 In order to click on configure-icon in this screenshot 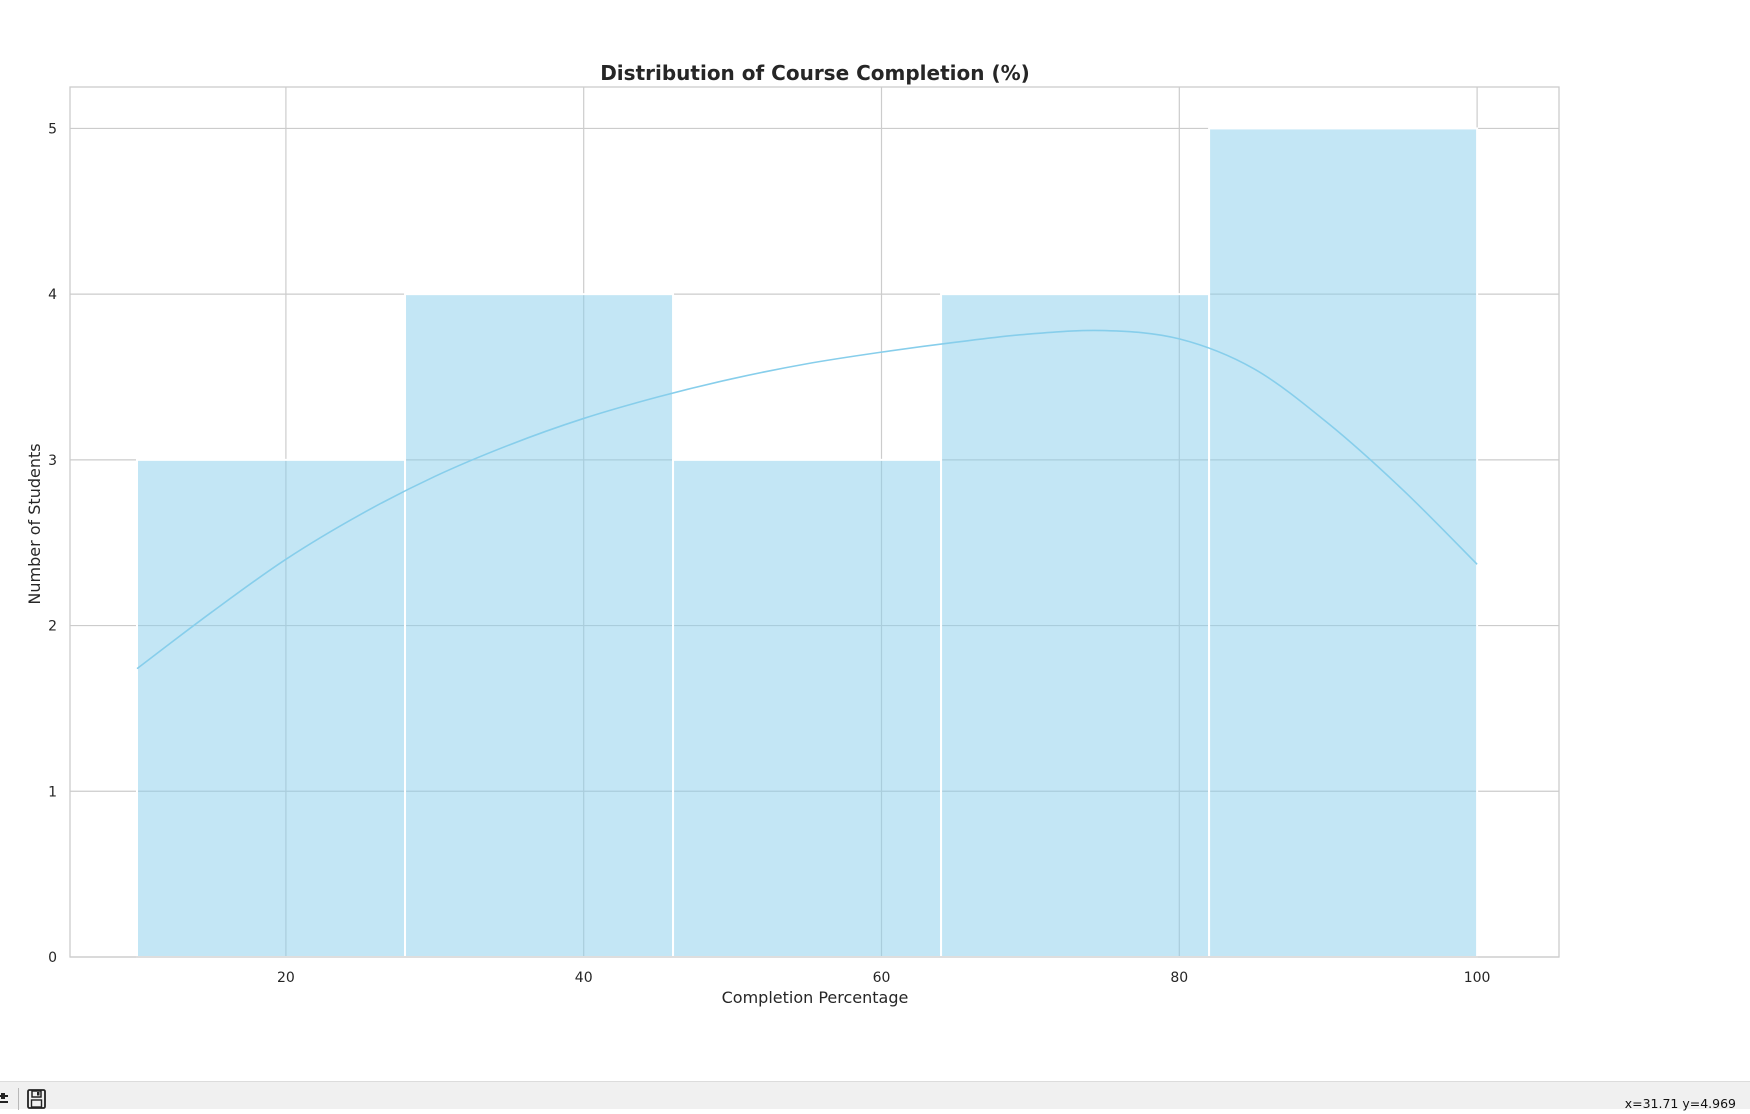, I will do `click(7, 1099)`.